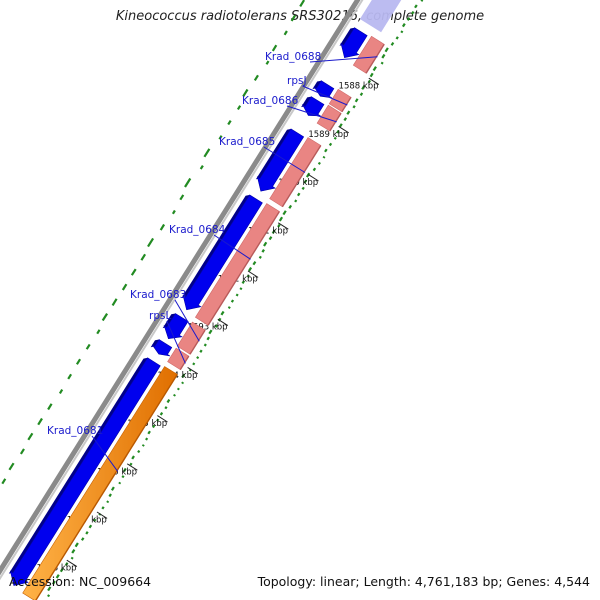 The width and height of the screenshot is (600, 600). I want to click on ruler-tick-label: 1592 kbp, so click(238, 280).